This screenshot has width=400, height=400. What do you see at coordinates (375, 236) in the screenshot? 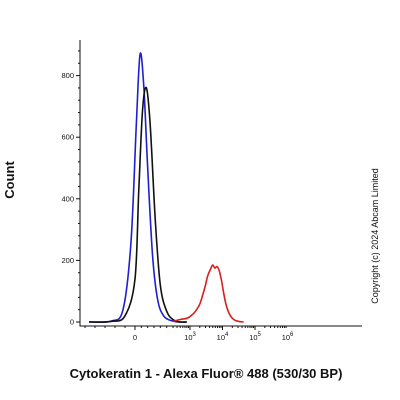
I see `copyright-notice: Copyright (c) 2024 Abcam Limited` at bounding box center [375, 236].